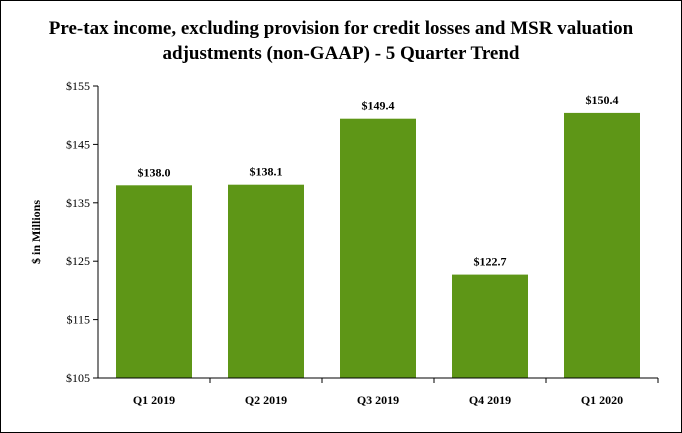 This screenshot has height=433, width=682. I want to click on y-ticks-group: $105 $115 $125 $135 $145 $155, so click(82, 232).